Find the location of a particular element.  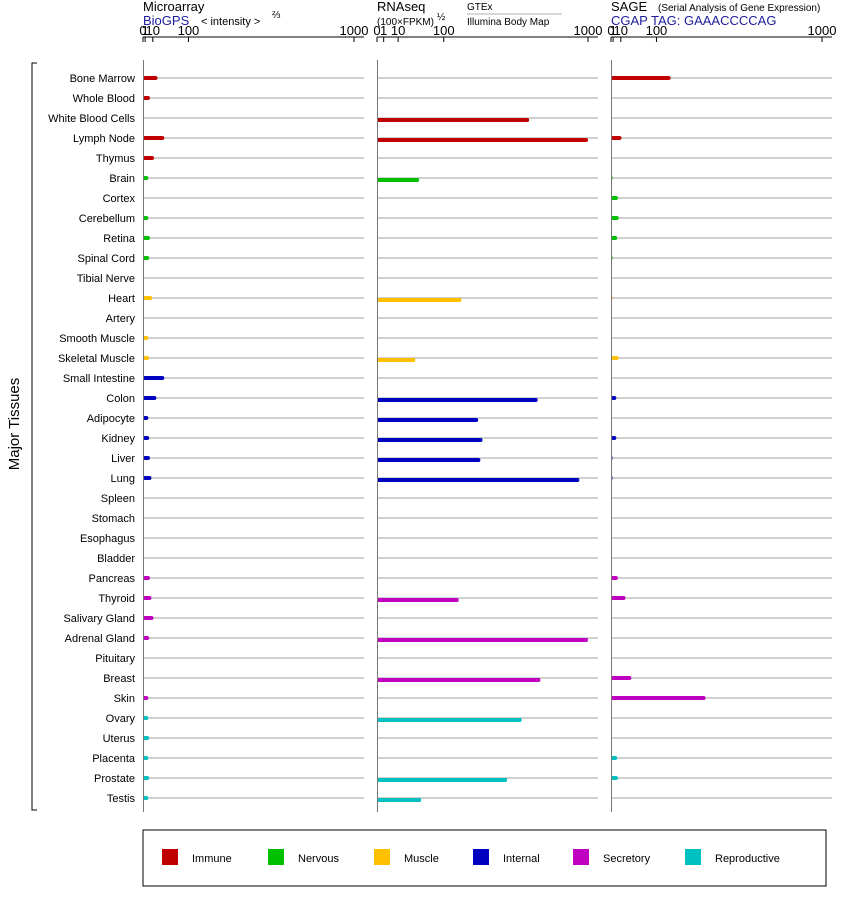

microarray-tick-label-1: 1 is located at coordinates (144, 30).